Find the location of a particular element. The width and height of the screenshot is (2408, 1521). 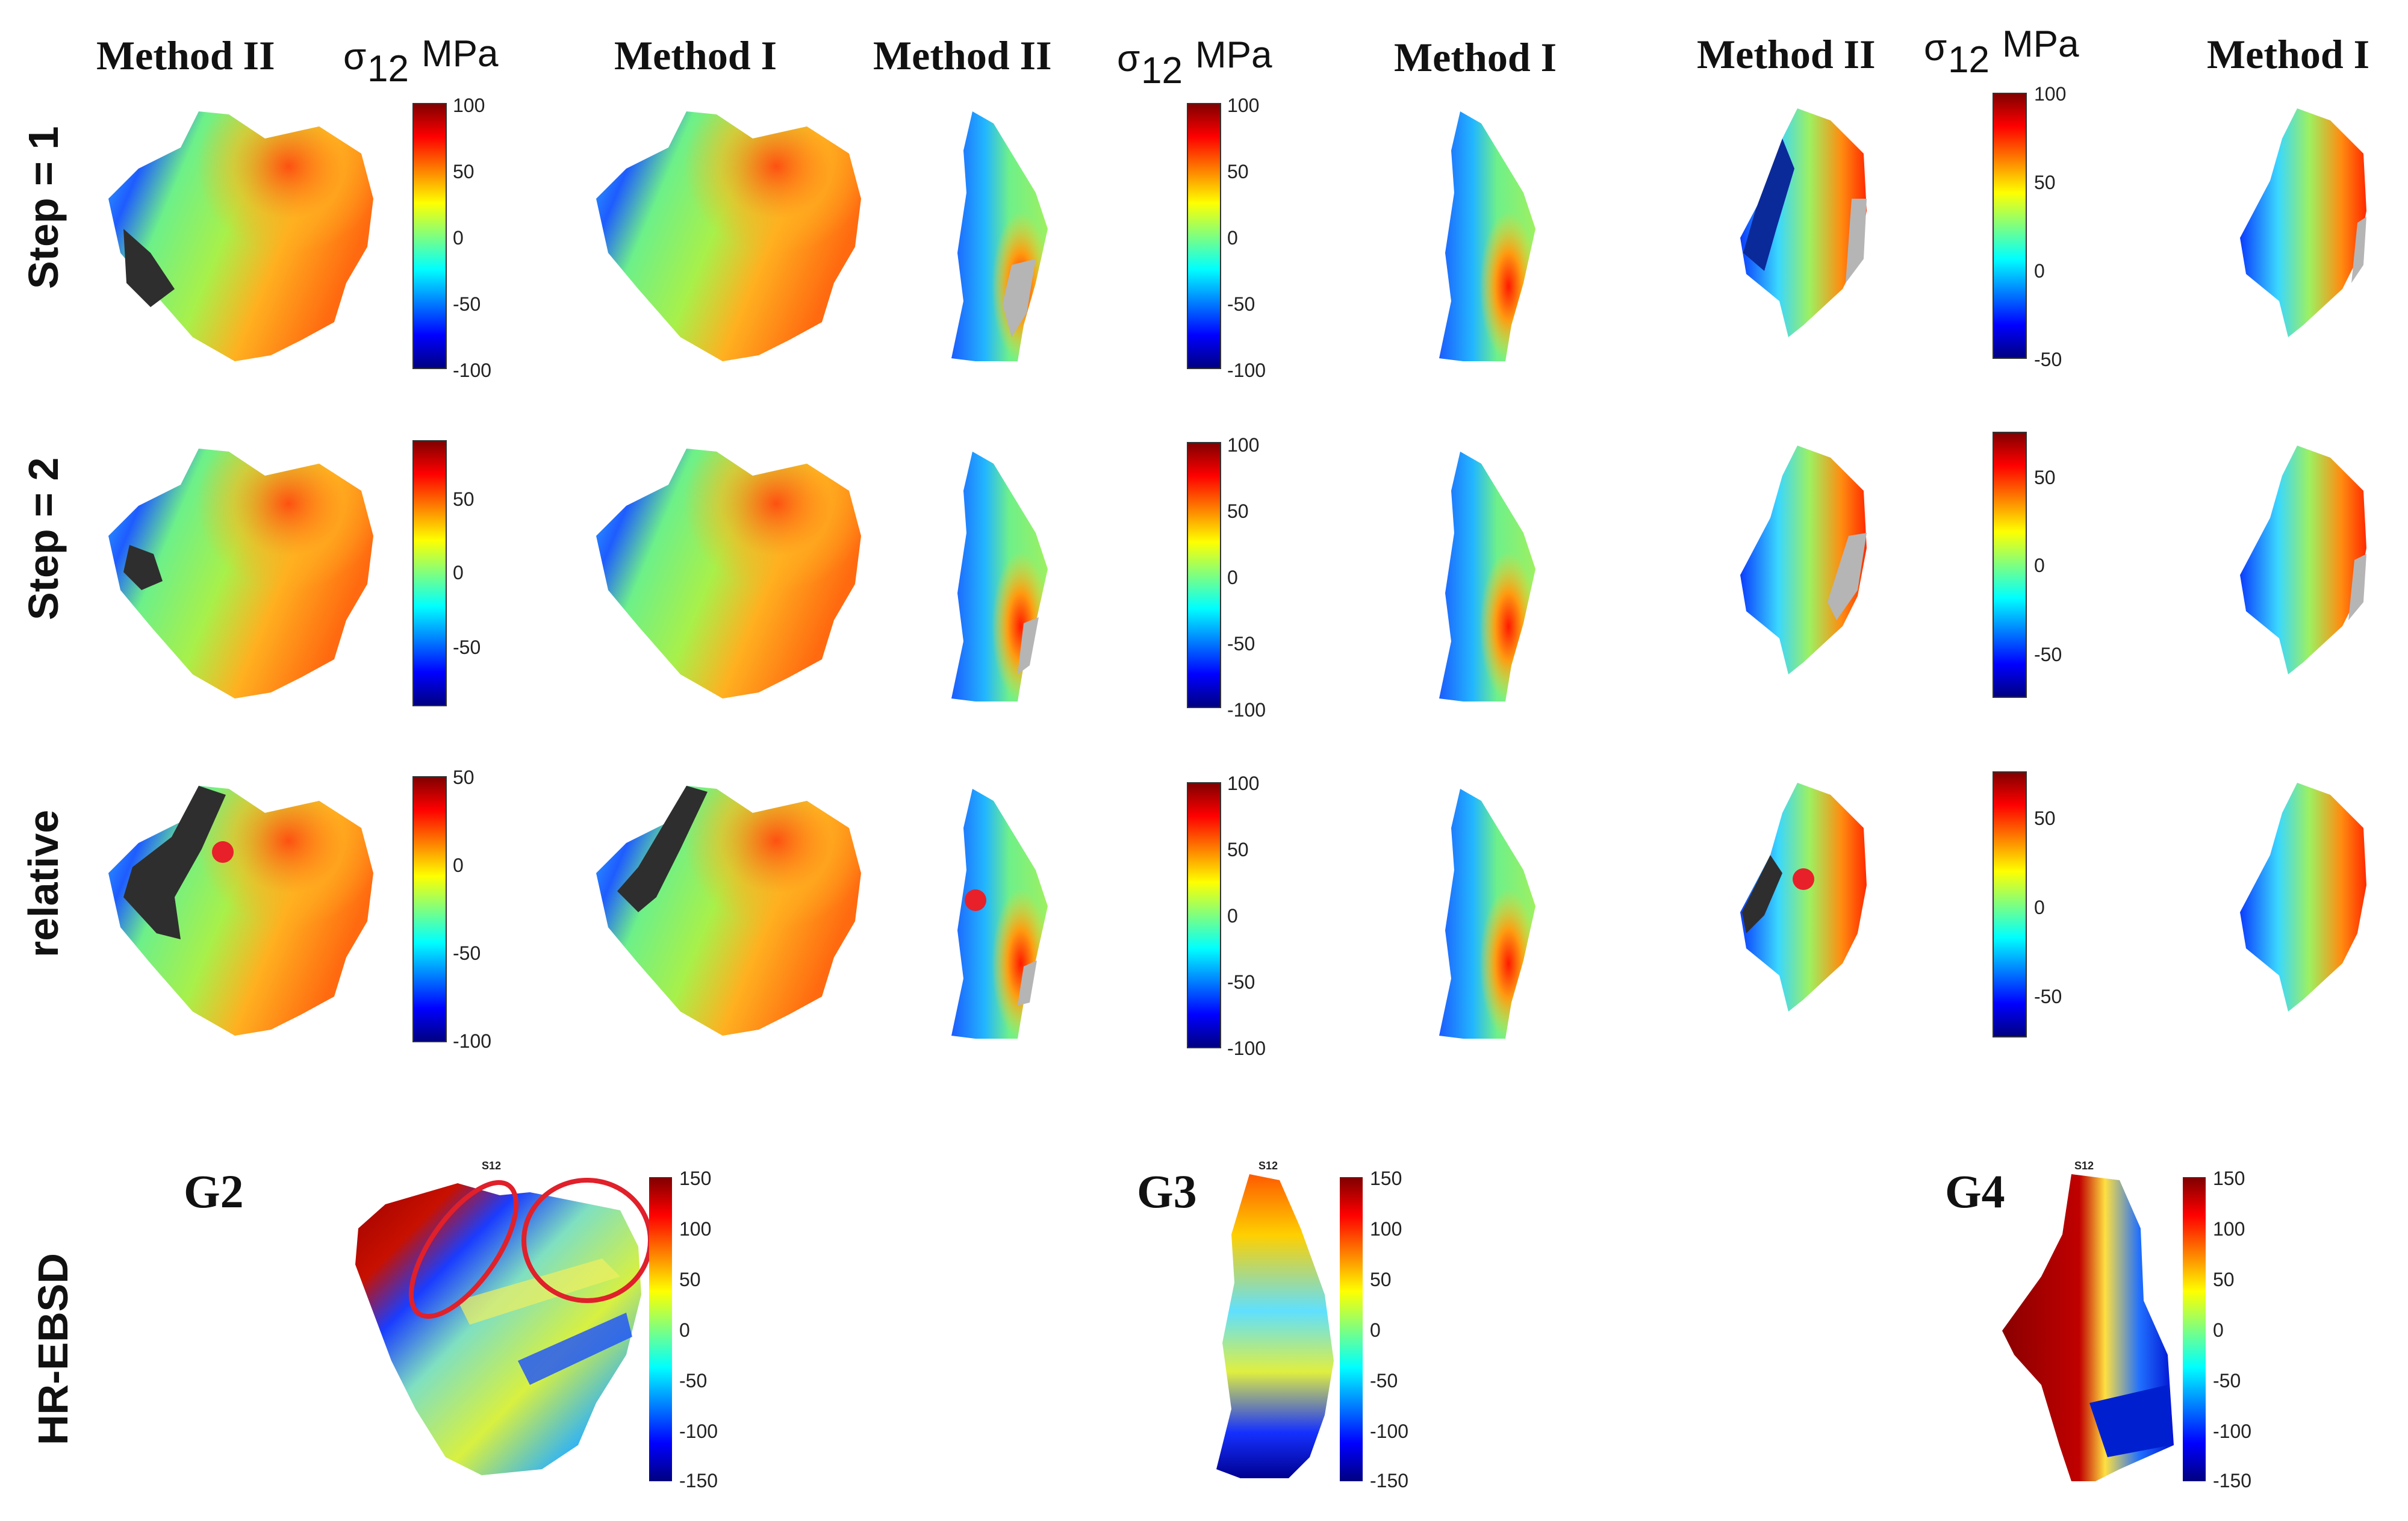

map-g3-relative-method2 is located at coordinates (1000, 914).